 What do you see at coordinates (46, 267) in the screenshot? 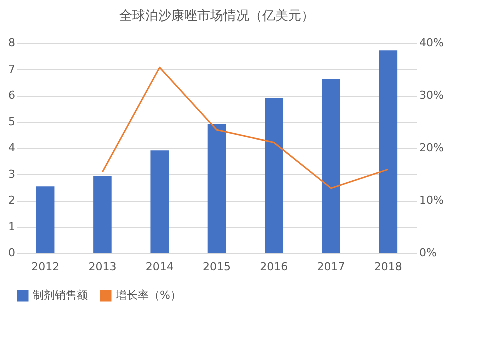
I see `x-tick-label: 2012` at bounding box center [46, 267].